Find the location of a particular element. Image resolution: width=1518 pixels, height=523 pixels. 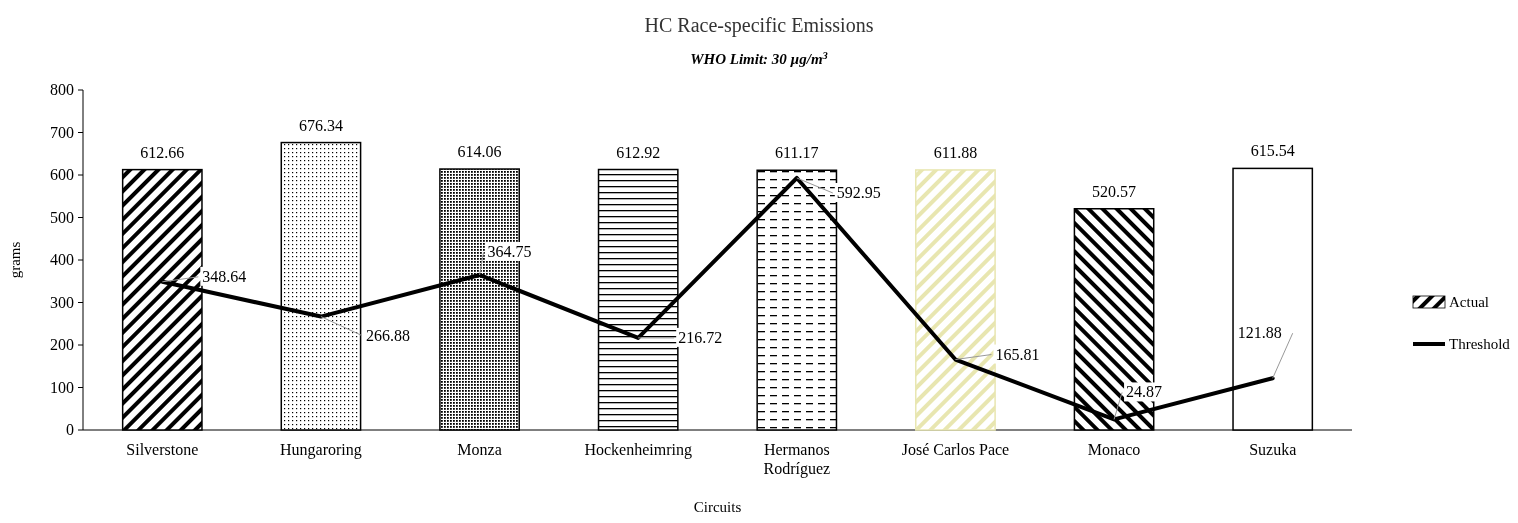

data-label: 611.88 is located at coordinates (955, 152).